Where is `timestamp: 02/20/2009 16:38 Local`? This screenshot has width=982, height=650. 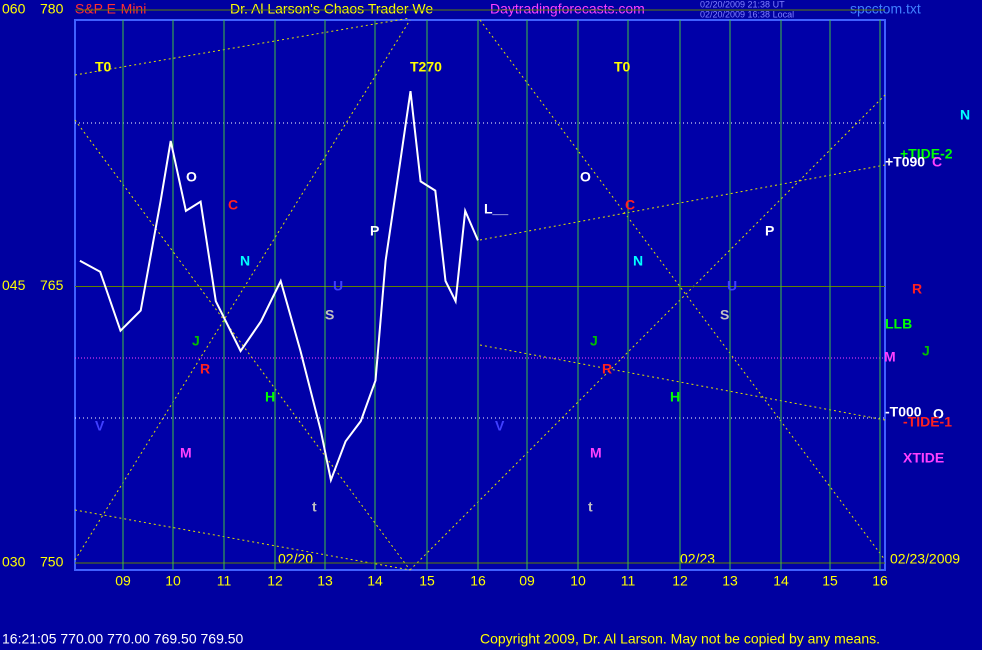 timestamp: 02/20/2009 16:38 Local is located at coordinates (747, 14).